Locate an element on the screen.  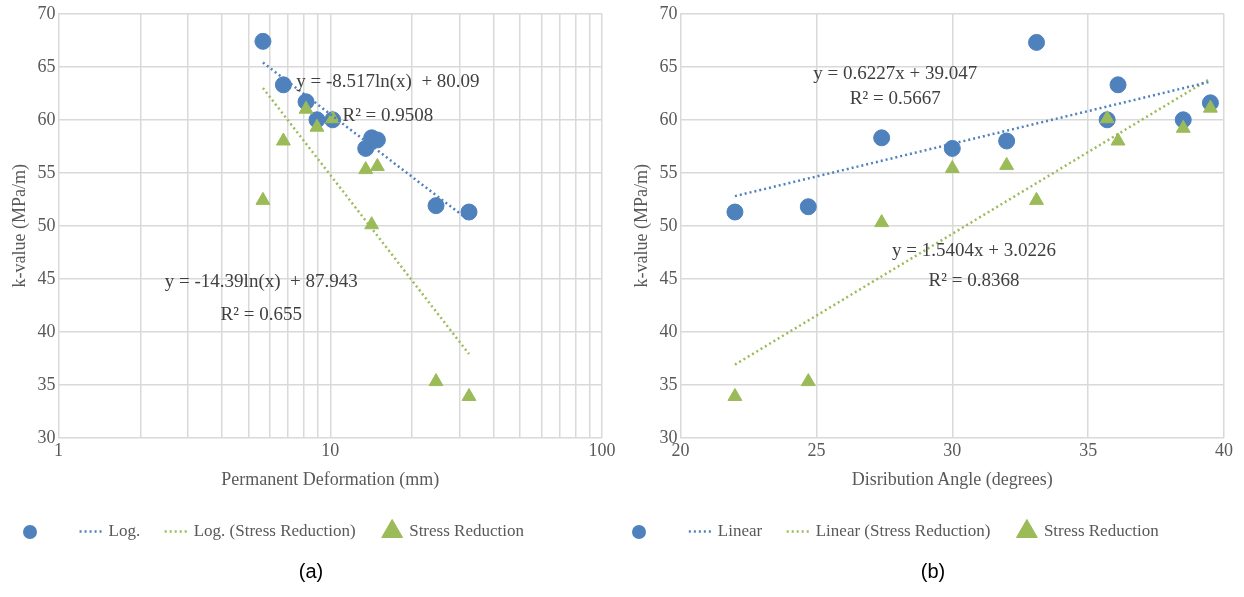
legend-label: Linear (Stress Reduction) is located at coordinates (903, 530).